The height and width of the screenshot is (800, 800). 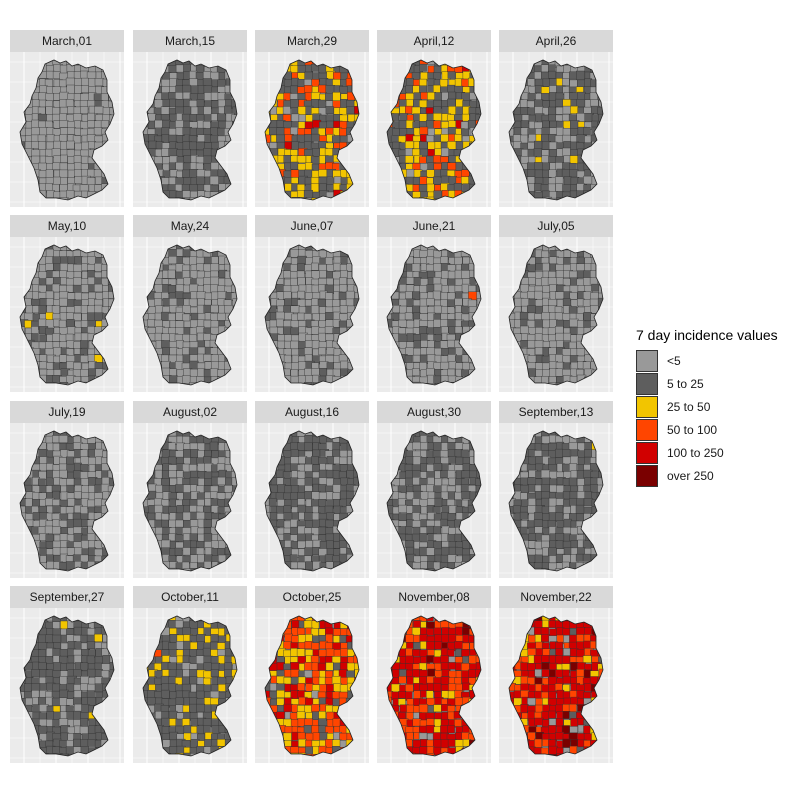 I want to click on facet-title: March,29, so click(x=312, y=41).